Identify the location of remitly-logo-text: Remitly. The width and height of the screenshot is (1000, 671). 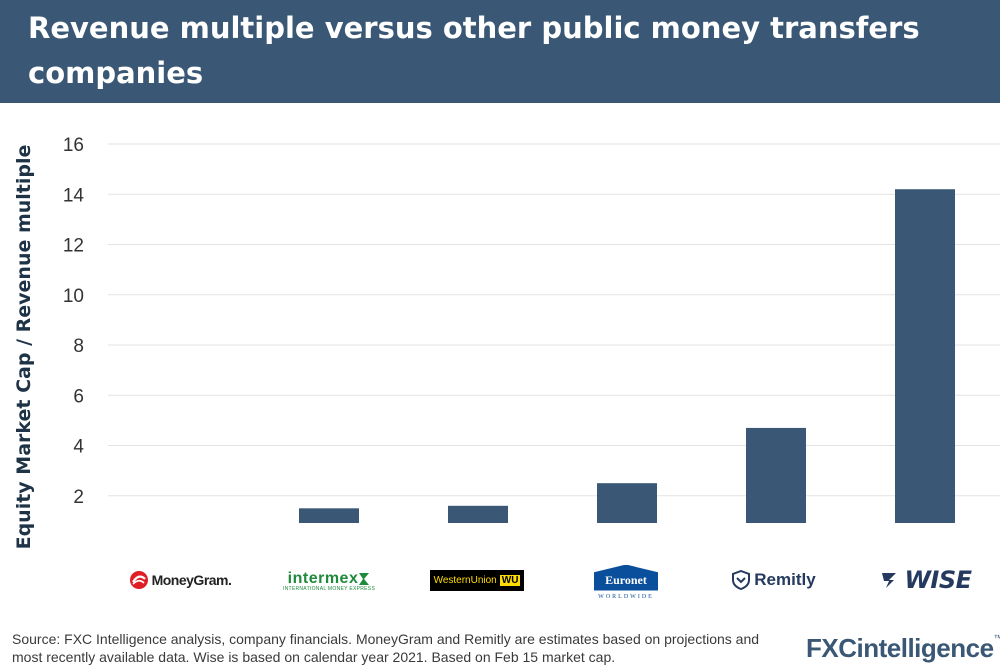
(785, 579).